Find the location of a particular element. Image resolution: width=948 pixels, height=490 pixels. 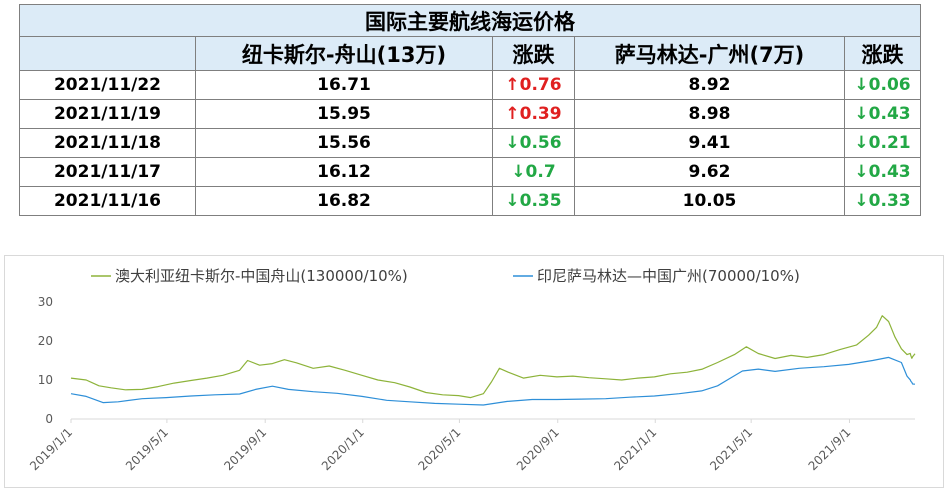

y-tick-label: 30 is located at coordinates (45, 302).